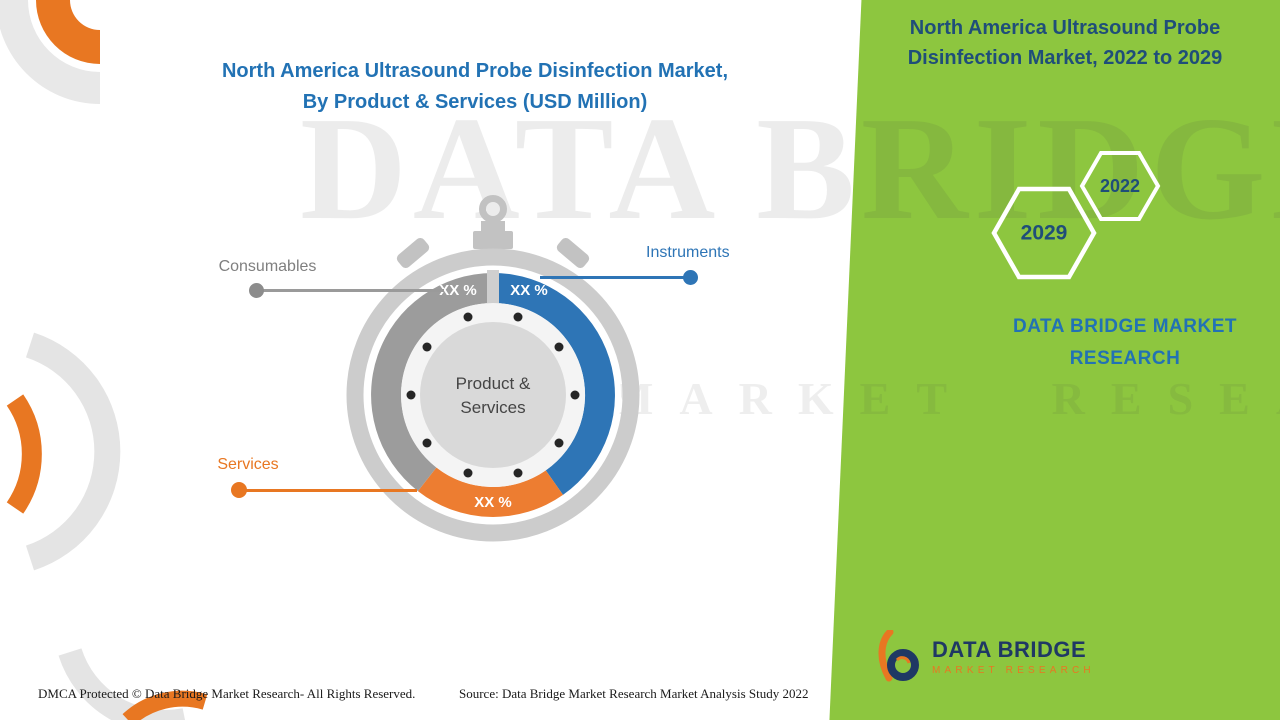 The image size is (1280, 720). I want to click on company-logo-subtitle: MARKET RESEARCH, so click(1013, 670).